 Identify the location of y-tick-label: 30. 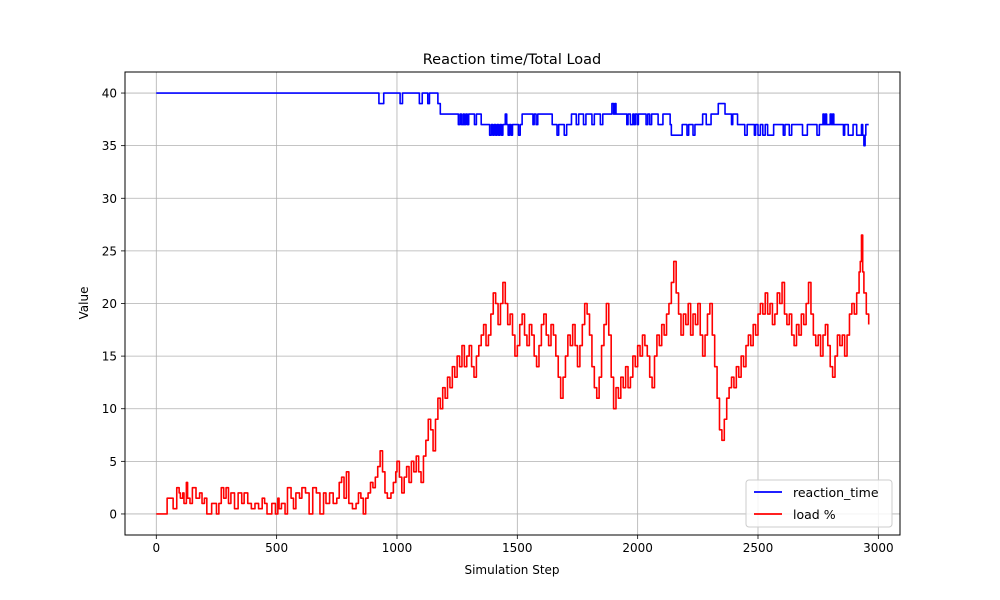
(109, 199).